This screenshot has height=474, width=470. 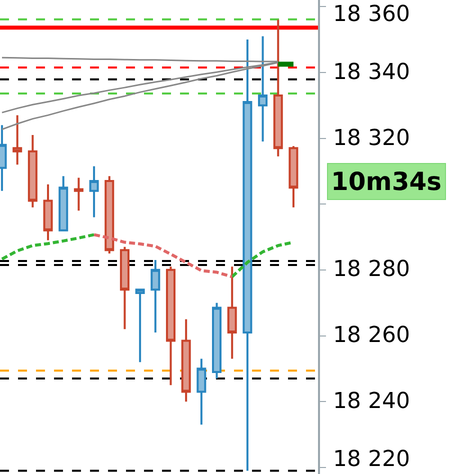 I want to click on y-tick-label: 18 220, so click(x=371, y=459).